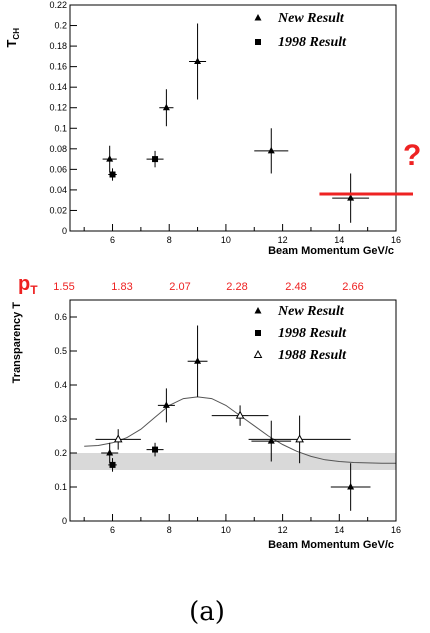 Image resolution: width=430 pixels, height=633 pixels. What do you see at coordinates (60, 351) in the screenshot?
I see `y-tick-label: 0.5` at bounding box center [60, 351].